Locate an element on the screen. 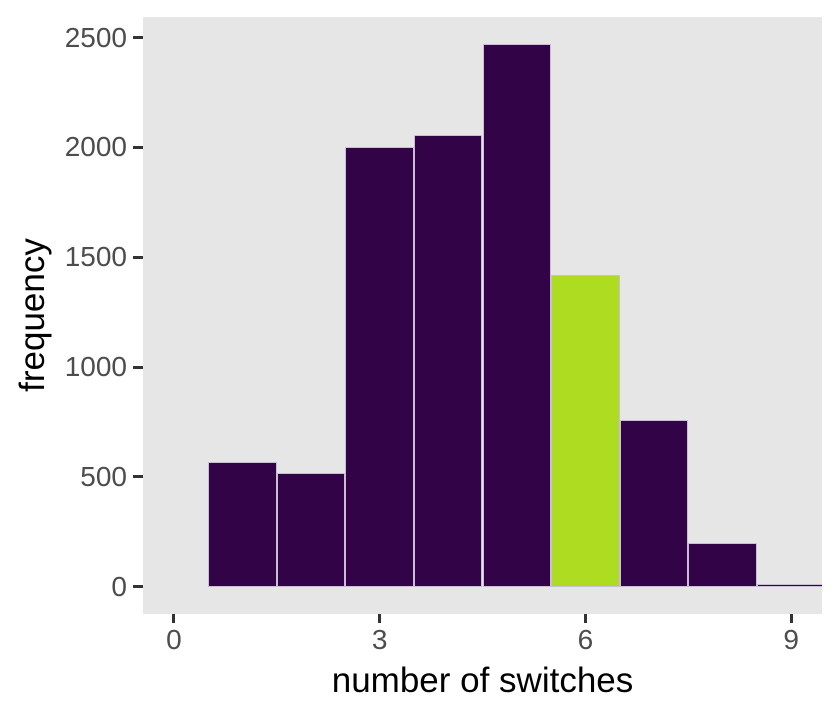  y-tick-label: 2500 is located at coordinates (95, 37).